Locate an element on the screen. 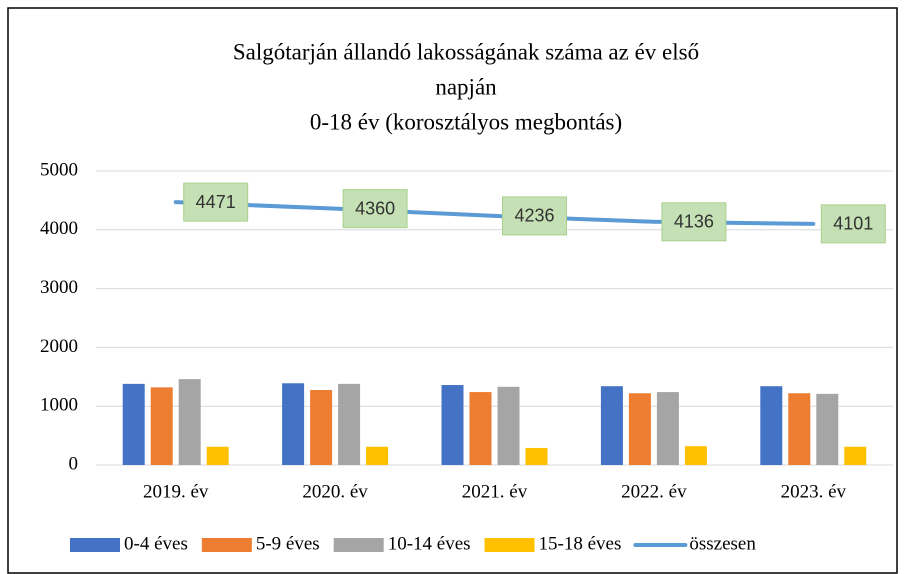 This screenshot has width=906, height=574. legend-label: 10-14 éves is located at coordinates (429, 543).